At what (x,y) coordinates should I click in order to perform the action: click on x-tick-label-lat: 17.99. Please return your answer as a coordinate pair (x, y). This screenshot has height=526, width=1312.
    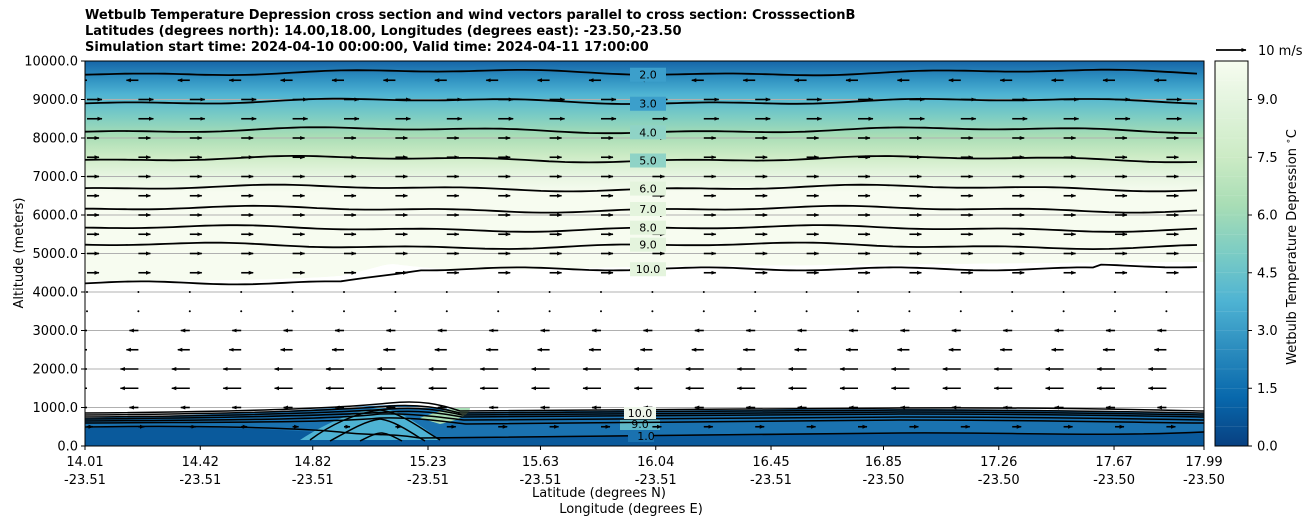
    Looking at the image, I should click on (1203, 462).